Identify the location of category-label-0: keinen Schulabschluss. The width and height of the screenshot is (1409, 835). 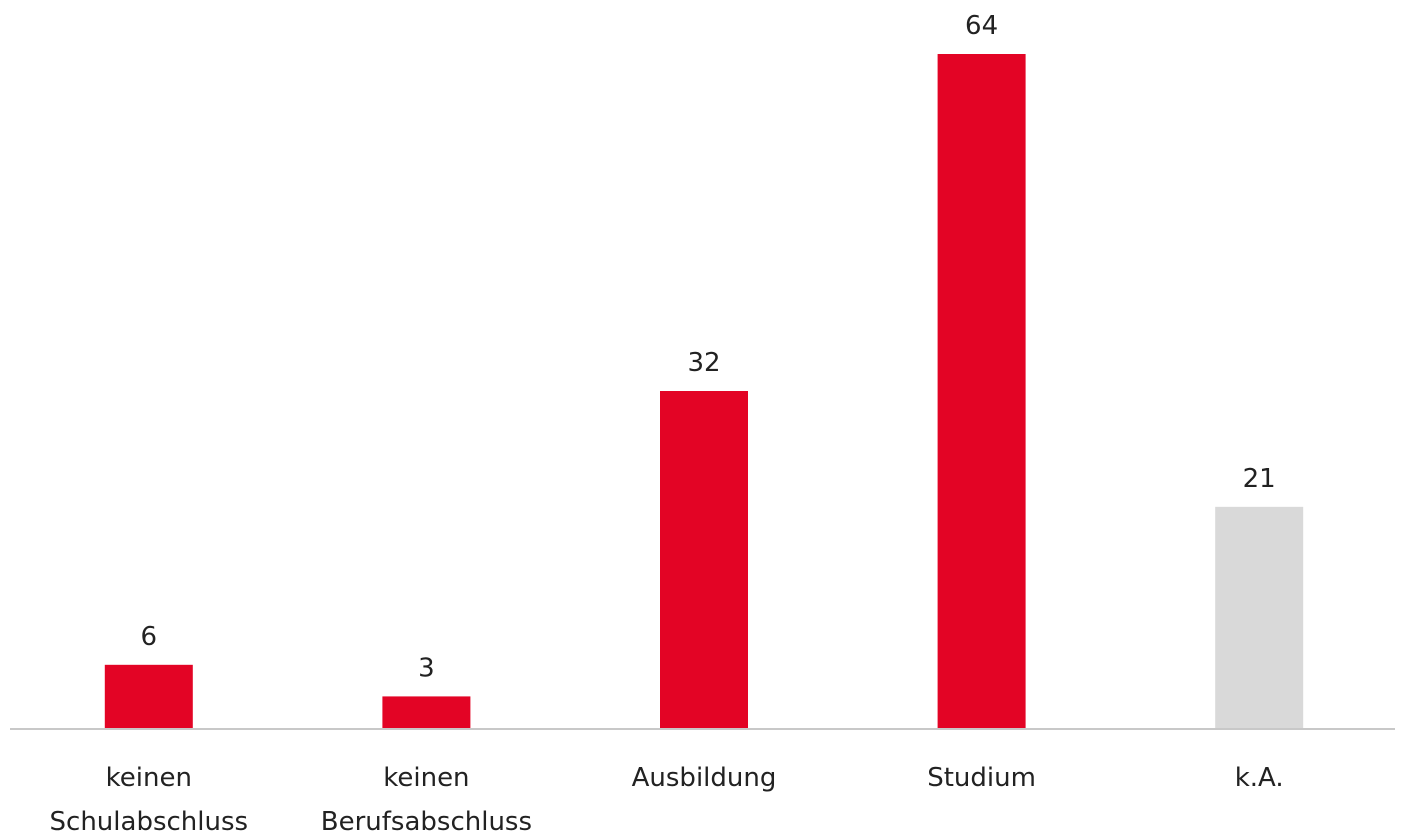
(149, 799).